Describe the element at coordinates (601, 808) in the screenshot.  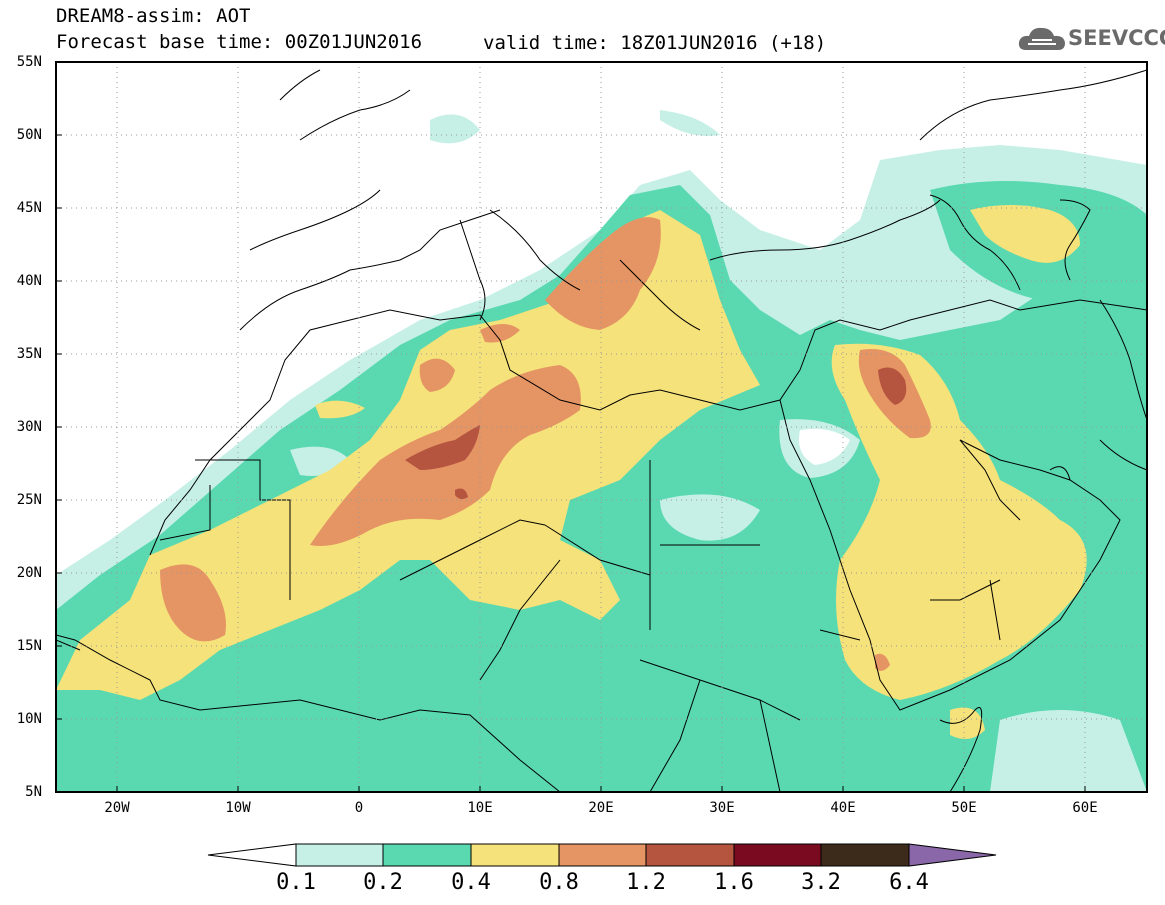
I see `x-tick-label: 20E` at that location.